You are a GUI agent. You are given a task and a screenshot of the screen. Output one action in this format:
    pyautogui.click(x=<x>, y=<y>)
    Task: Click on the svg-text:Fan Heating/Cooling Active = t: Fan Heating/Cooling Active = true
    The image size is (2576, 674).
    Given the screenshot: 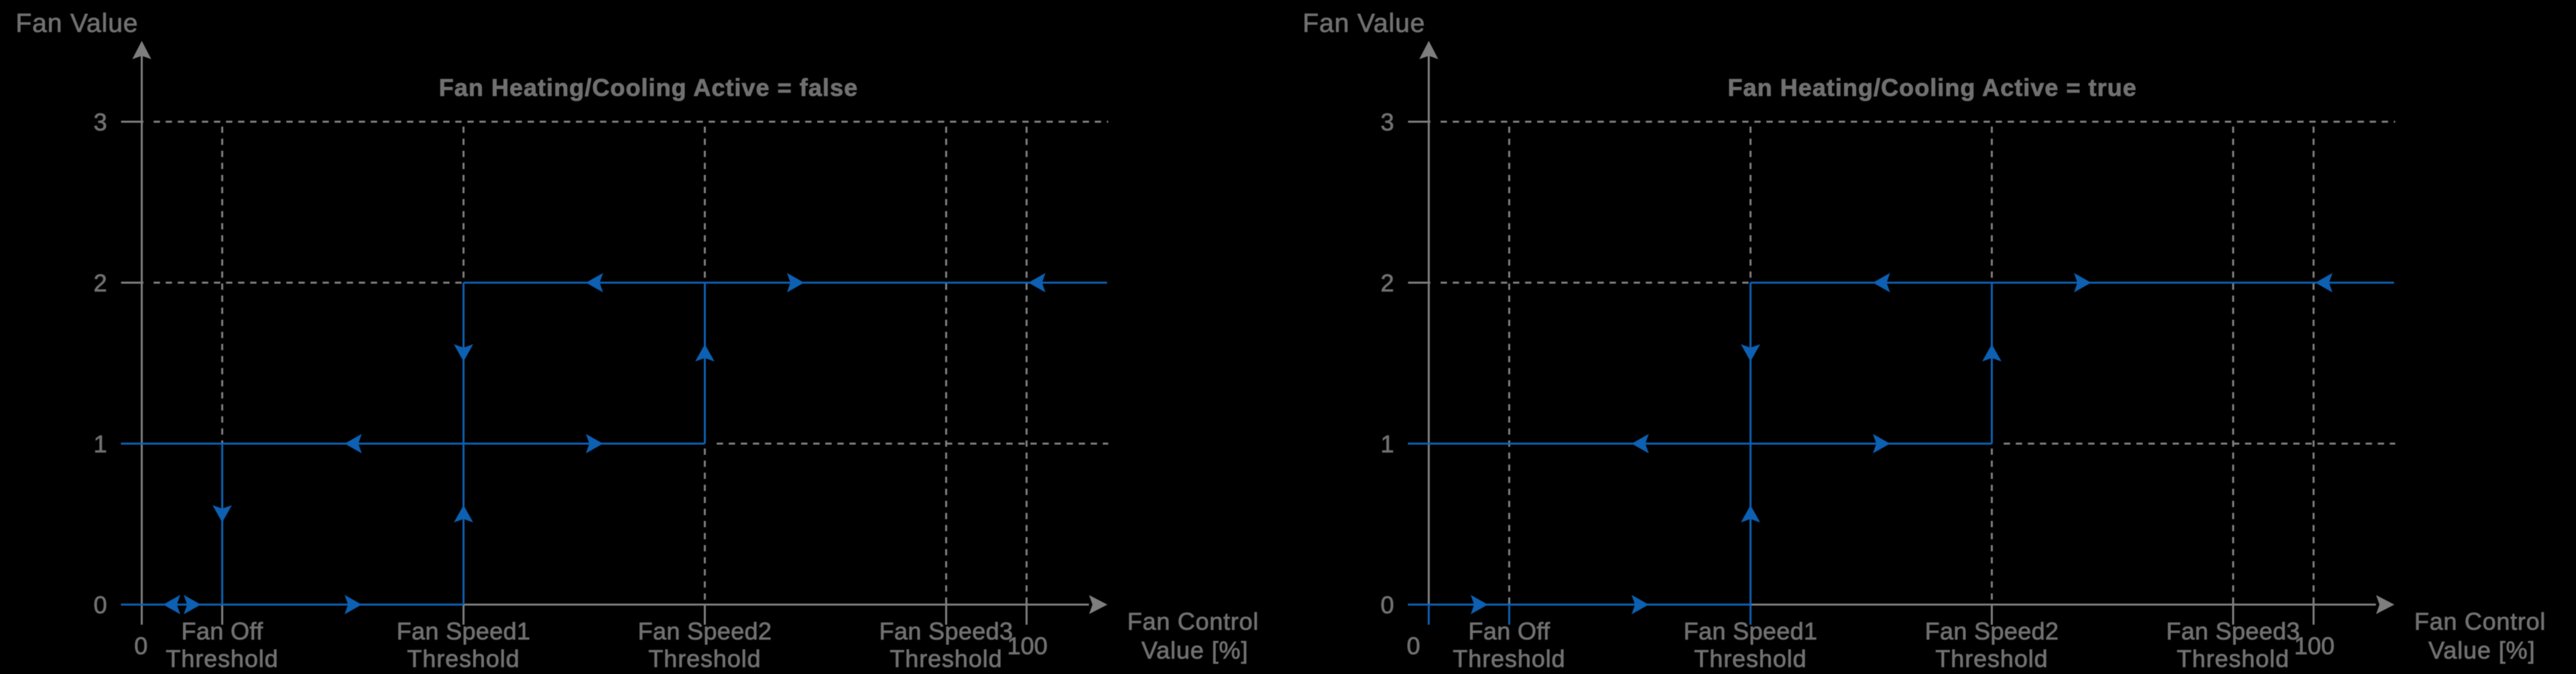 What is the action you would take?
    pyautogui.click(x=1933, y=87)
    